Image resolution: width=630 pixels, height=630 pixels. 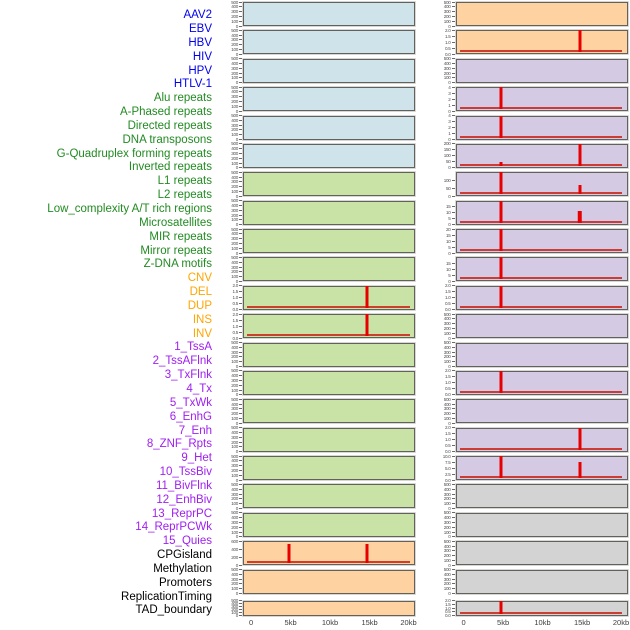 What do you see at coordinates (170, 167) in the screenshot?
I see `track-label: Inverted repeats` at bounding box center [170, 167].